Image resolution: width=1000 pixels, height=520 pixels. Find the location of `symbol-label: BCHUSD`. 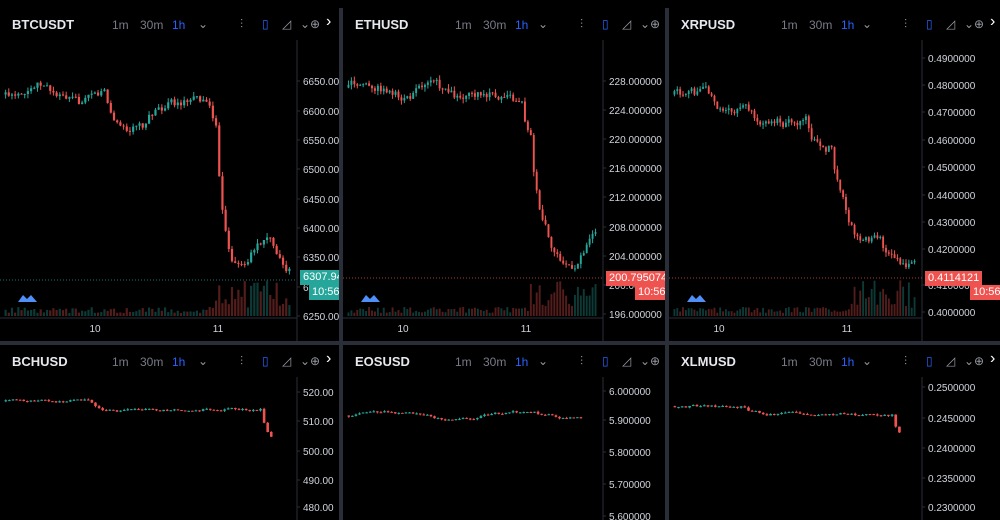

symbol-label: BCHUSD is located at coordinates (40, 361).